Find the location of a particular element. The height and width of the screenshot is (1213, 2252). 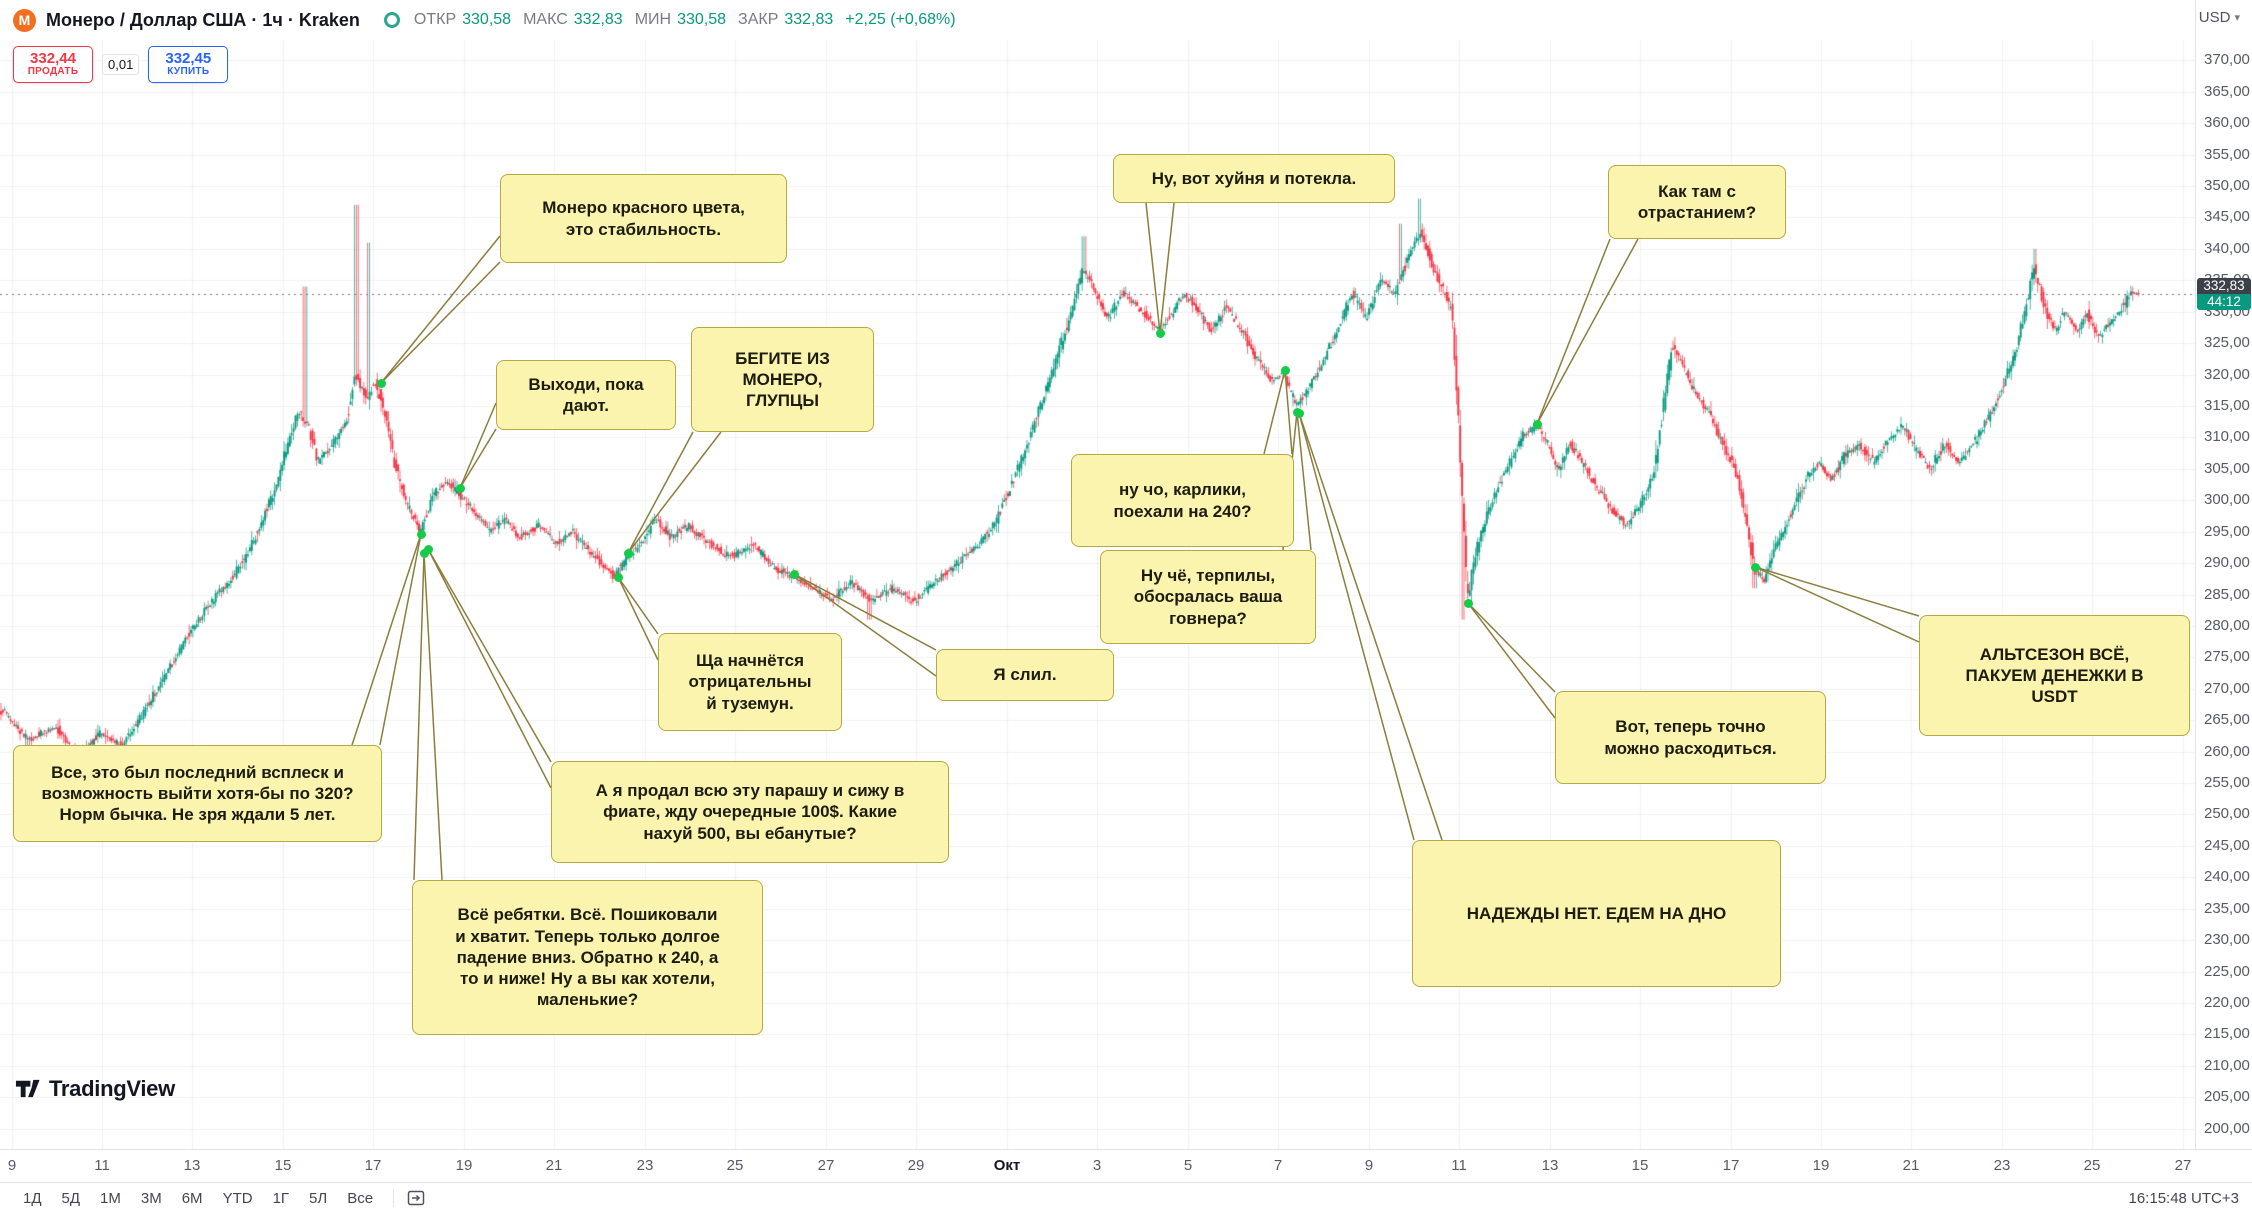

date-range-buttons: 1Д 5Д 1М 3М 6М YTD 1Г 5Л Все is located at coordinates (198, 1198).